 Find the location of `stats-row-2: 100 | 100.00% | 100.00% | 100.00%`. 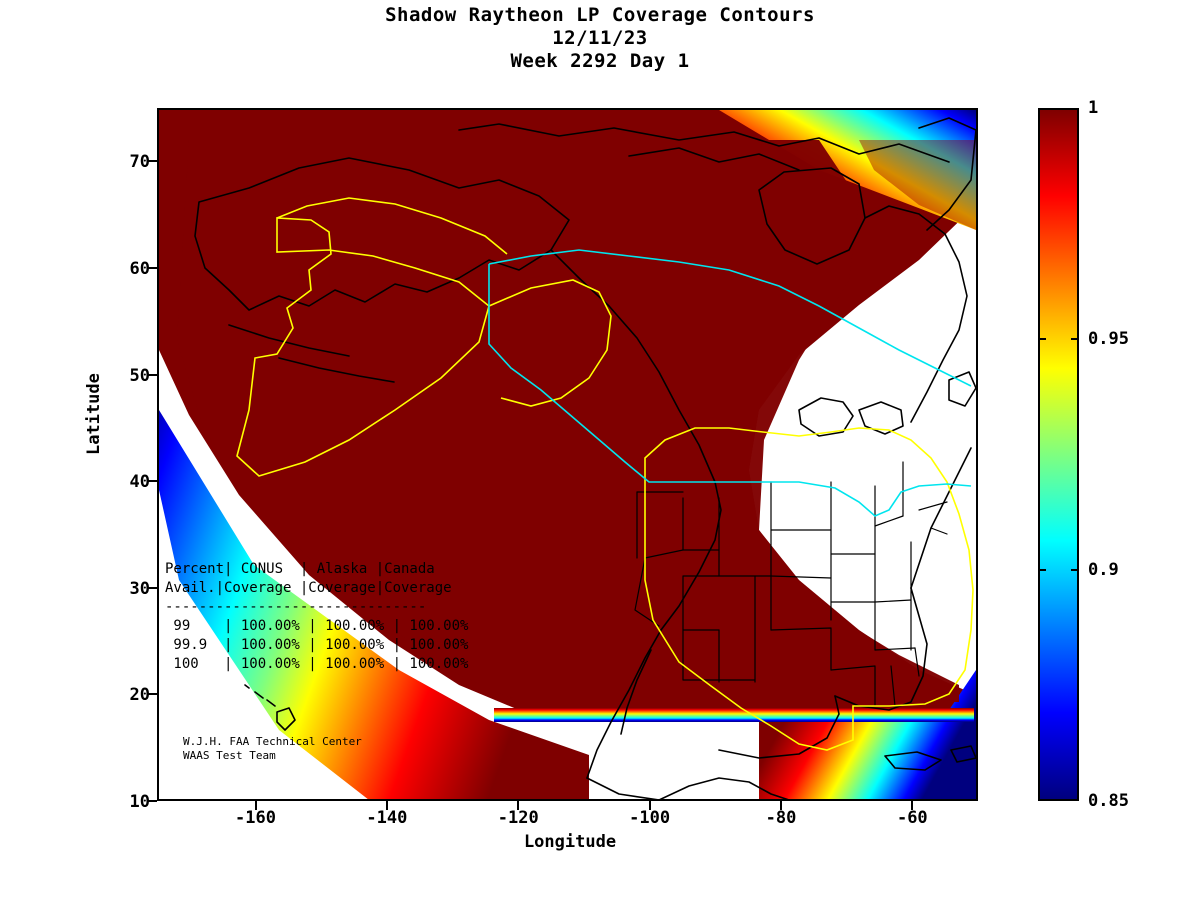

stats-row-2: 100 | 100.00% | 100.00% | 100.00% is located at coordinates (317, 664).